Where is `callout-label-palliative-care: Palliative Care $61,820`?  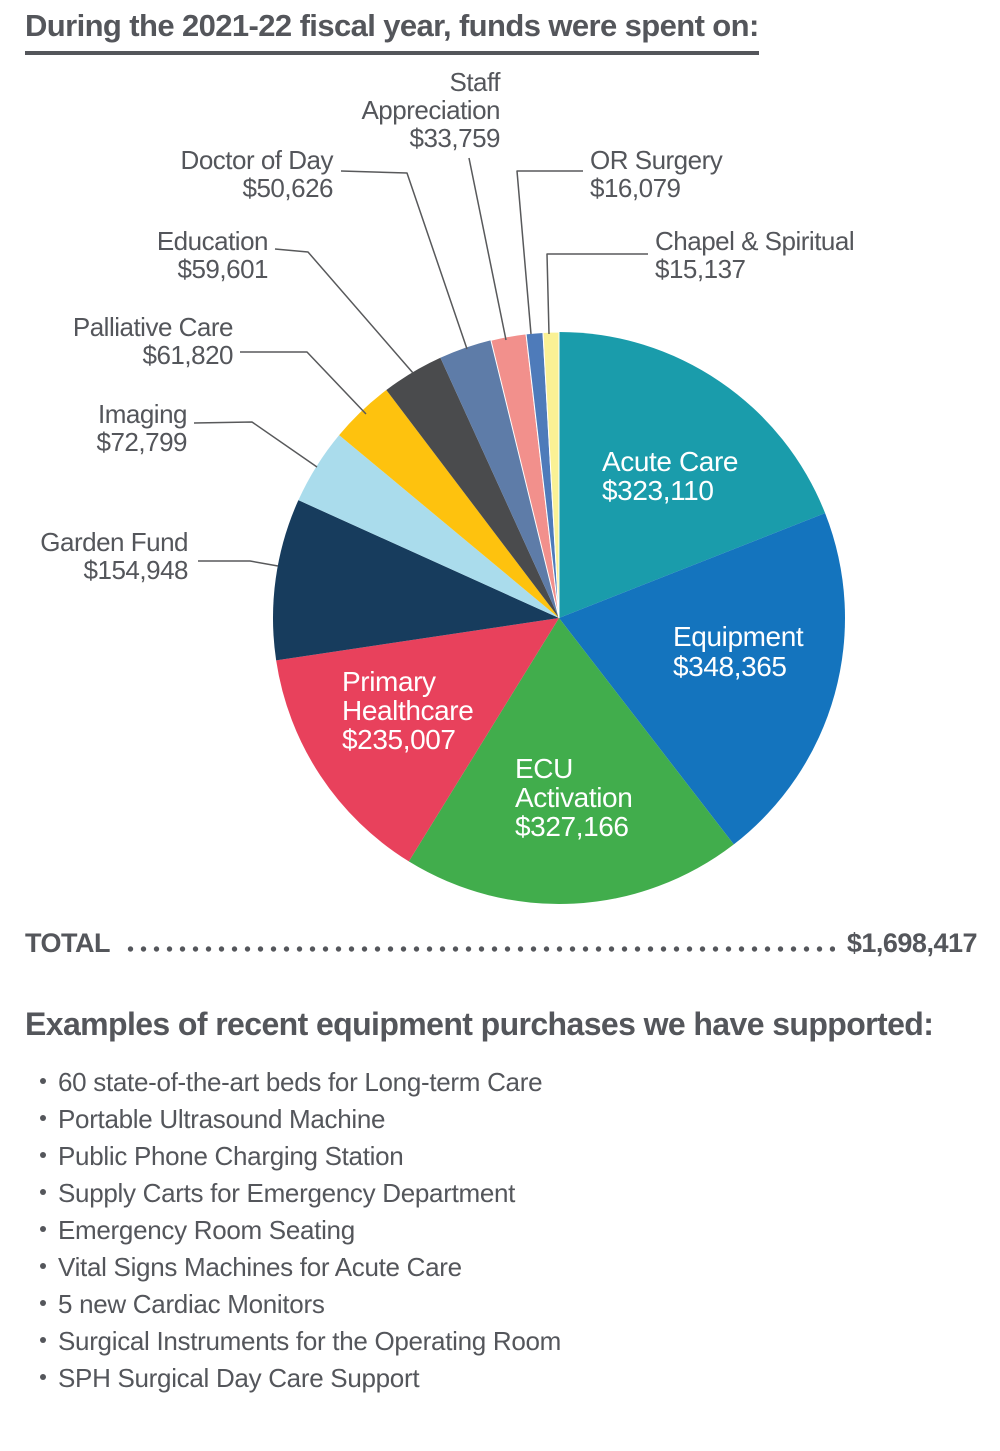 callout-label-palliative-care: Palliative Care $61,820 is located at coordinates (153, 341).